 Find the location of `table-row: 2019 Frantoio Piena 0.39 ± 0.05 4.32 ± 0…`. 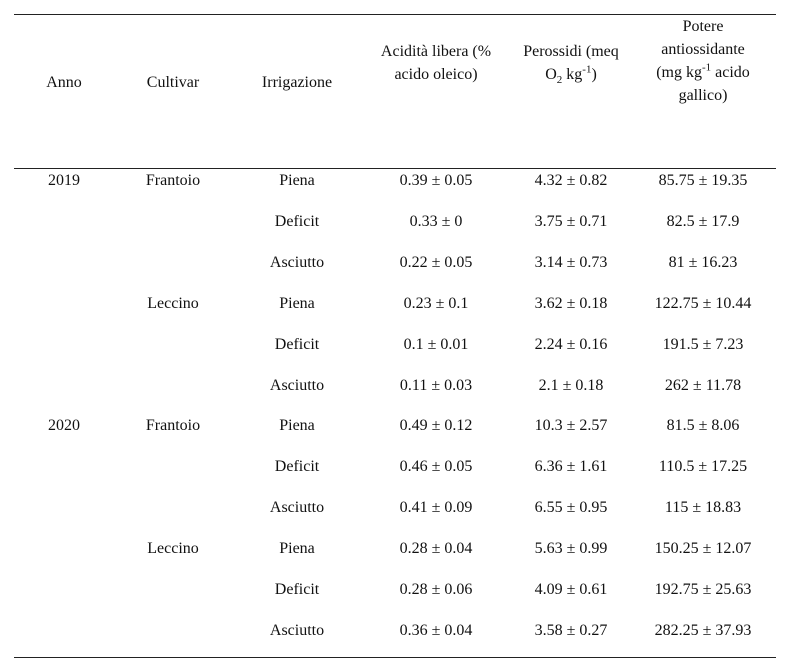

table-row: 2019 Frantoio Piena 0.39 ± 0.05 4.32 ± 0… is located at coordinates (394, 181).